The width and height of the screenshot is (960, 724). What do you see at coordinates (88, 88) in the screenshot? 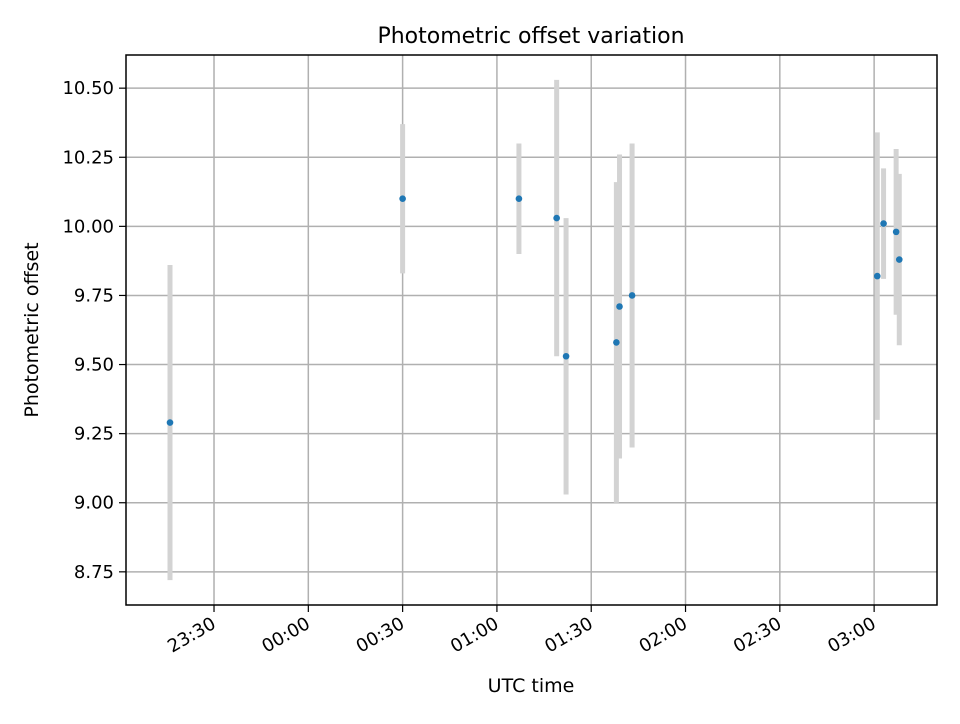
I see `y-tick-label: 10.50` at bounding box center [88, 88].